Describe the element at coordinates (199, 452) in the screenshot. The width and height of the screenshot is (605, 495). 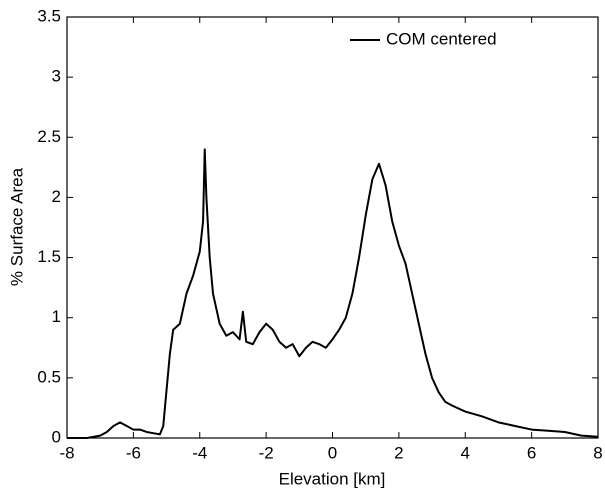
I see `x-tick-label: -4` at that location.